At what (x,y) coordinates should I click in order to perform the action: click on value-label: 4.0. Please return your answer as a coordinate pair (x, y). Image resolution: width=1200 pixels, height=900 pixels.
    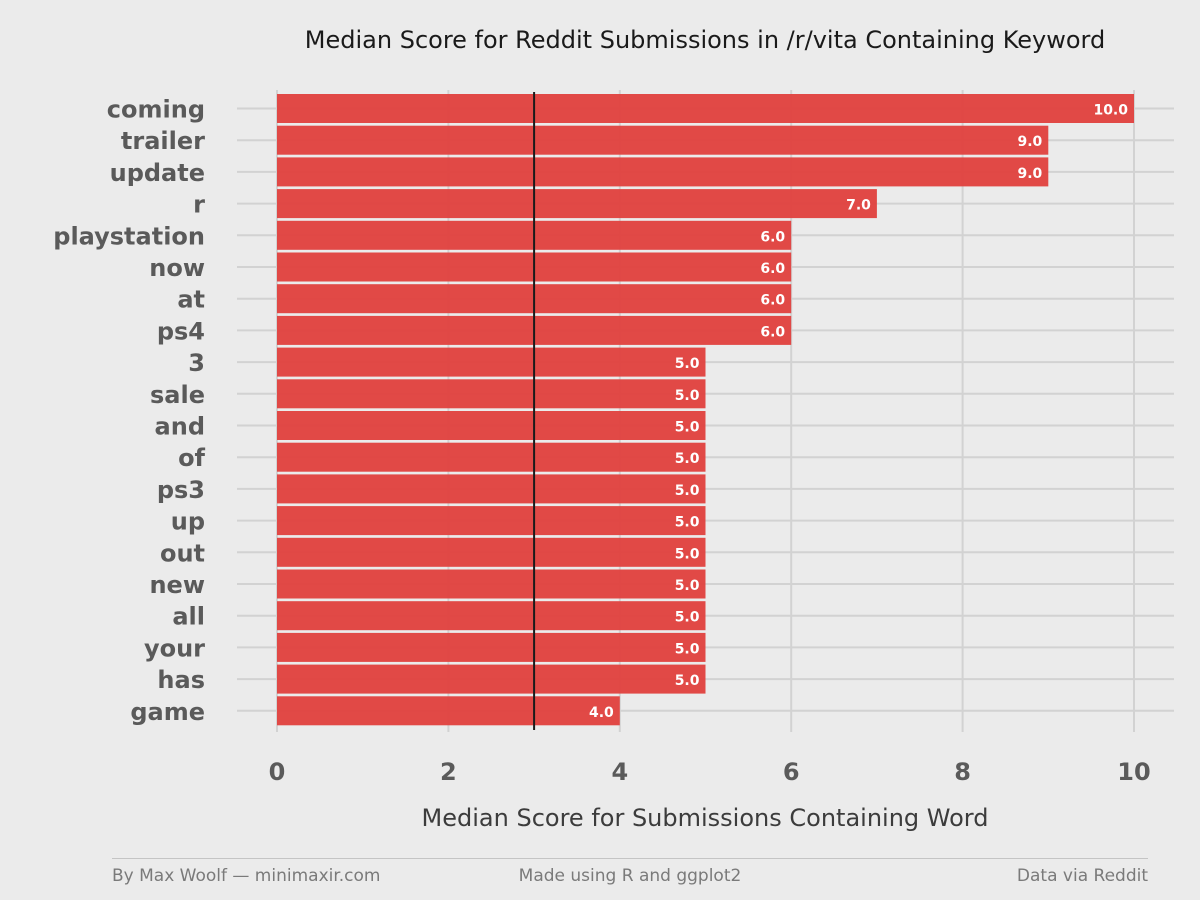
    Looking at the image, I should click on (601, 713).